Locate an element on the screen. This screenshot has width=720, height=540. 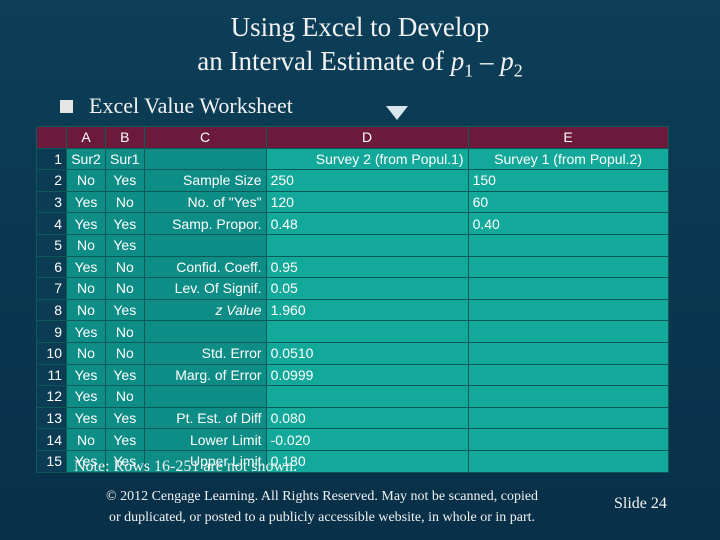
cell-e: Survey 1 (from Popul.2) is located at coordinates (568, 159).